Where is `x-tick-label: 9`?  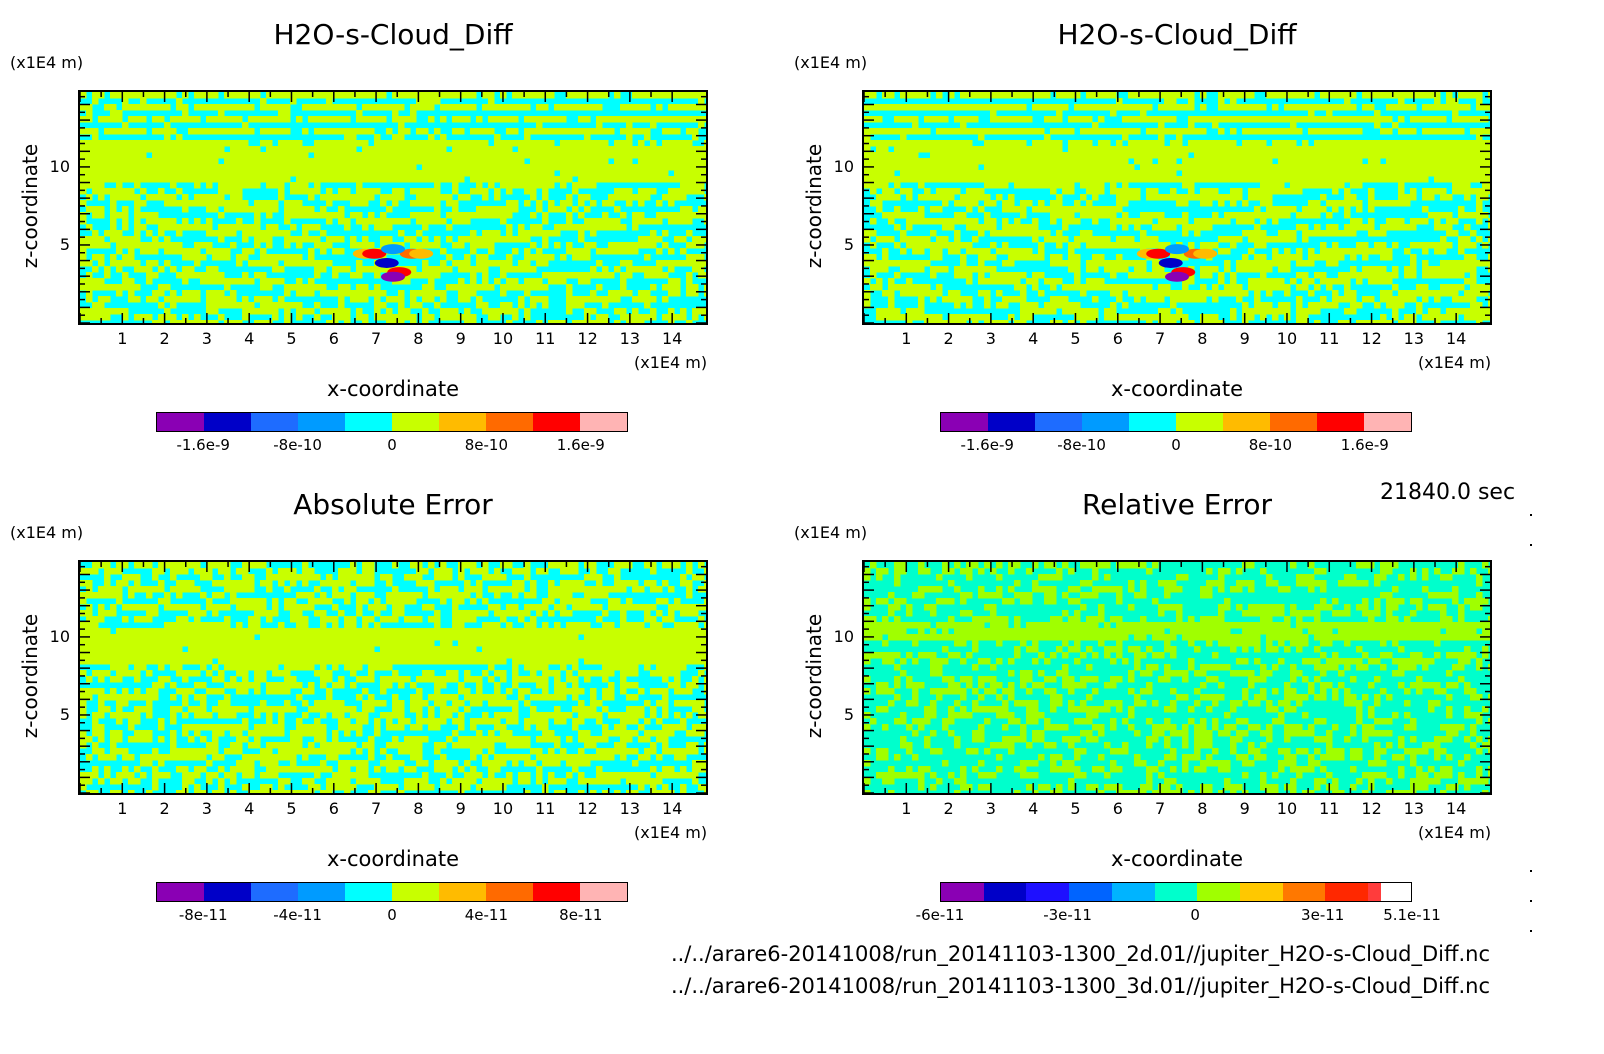 x-tick-label: 9 is located at coordinates (460, 808).